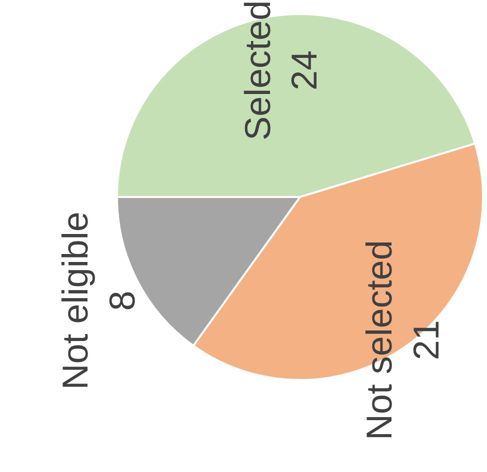 The height and width of the screenshot is (472, 487). I want to click on slice-label: Selected, so click(257, 70).